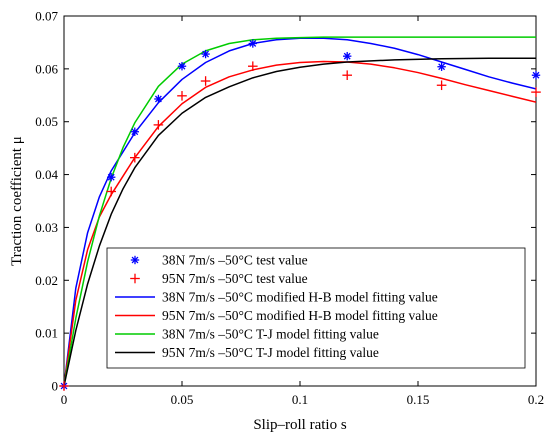 The image size is (550, 439). I want to click on y-tick-label: 0.05, so click(46, 121).